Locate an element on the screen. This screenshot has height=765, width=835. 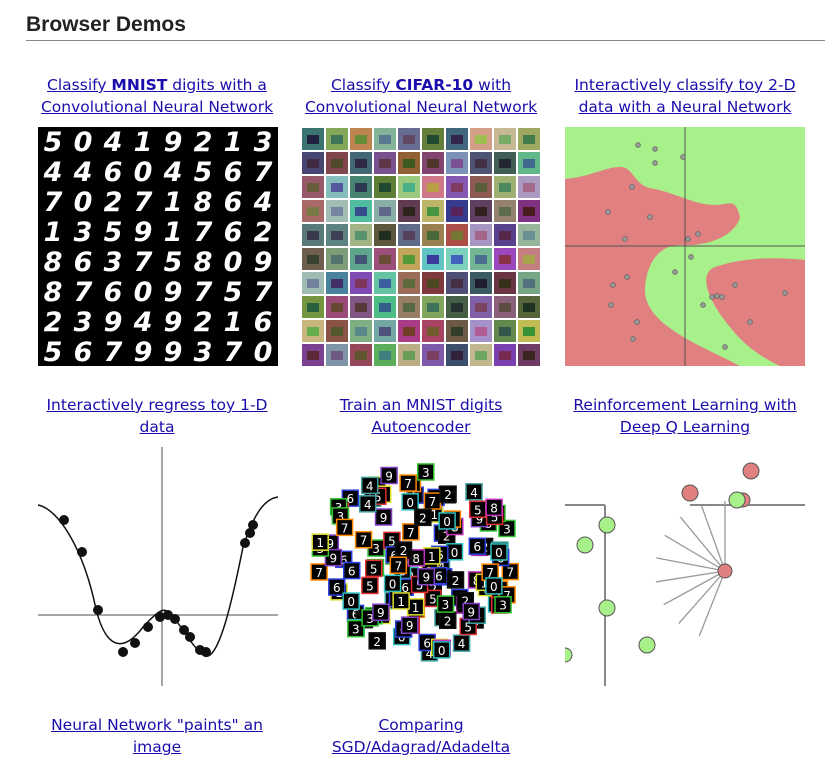
autoencoder-digit: 6 is located at coordinates (344, 560).